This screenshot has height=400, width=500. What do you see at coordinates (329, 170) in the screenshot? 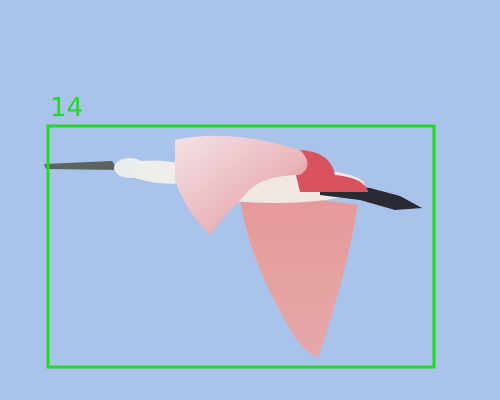
I see `shoulder` at bounding box center [329, 170].